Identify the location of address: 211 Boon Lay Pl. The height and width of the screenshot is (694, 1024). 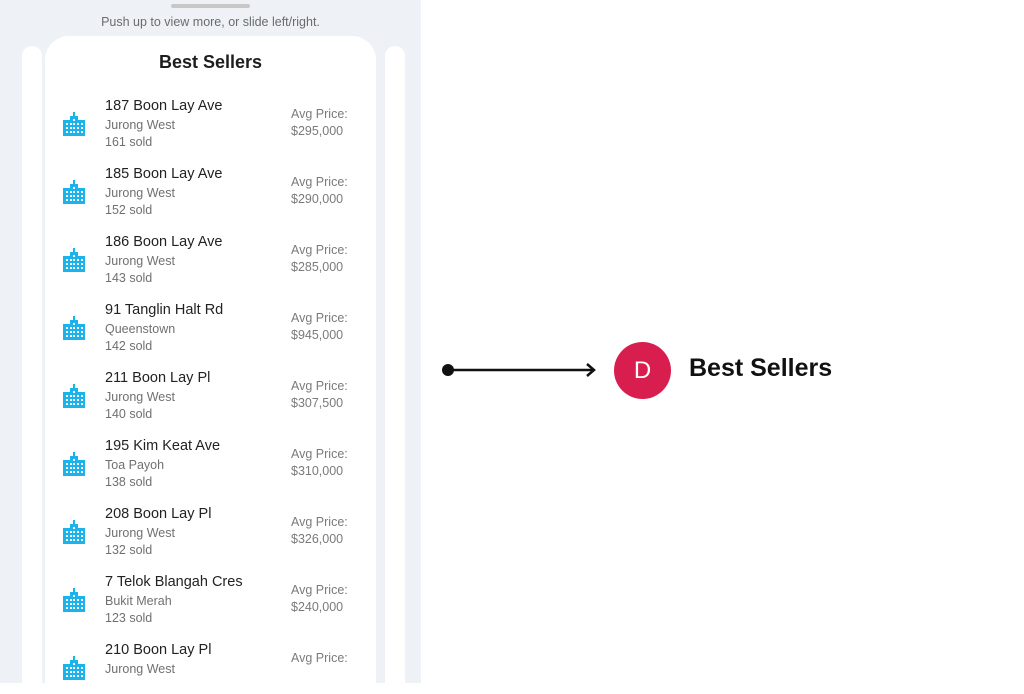
(158, 378).